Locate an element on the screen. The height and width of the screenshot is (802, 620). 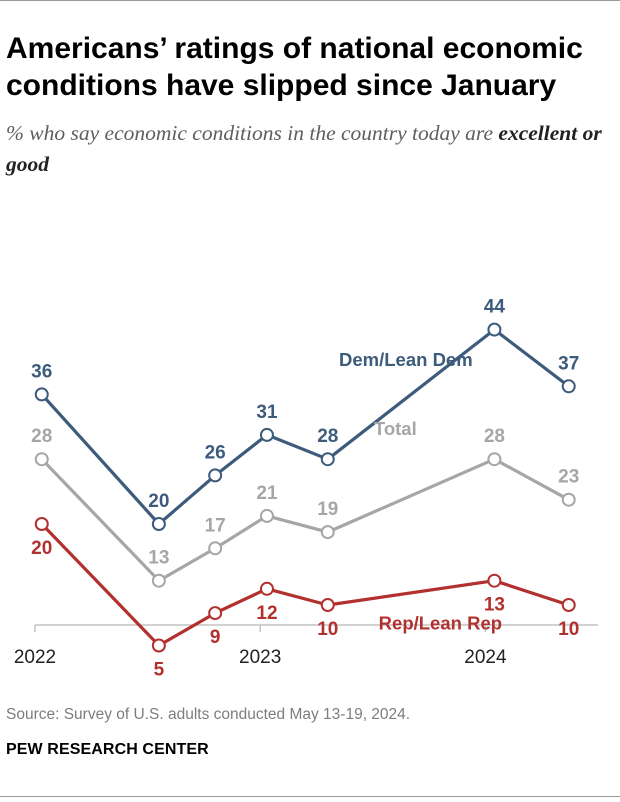
dem-data-label: 20 is located at coordinates (158, 501).